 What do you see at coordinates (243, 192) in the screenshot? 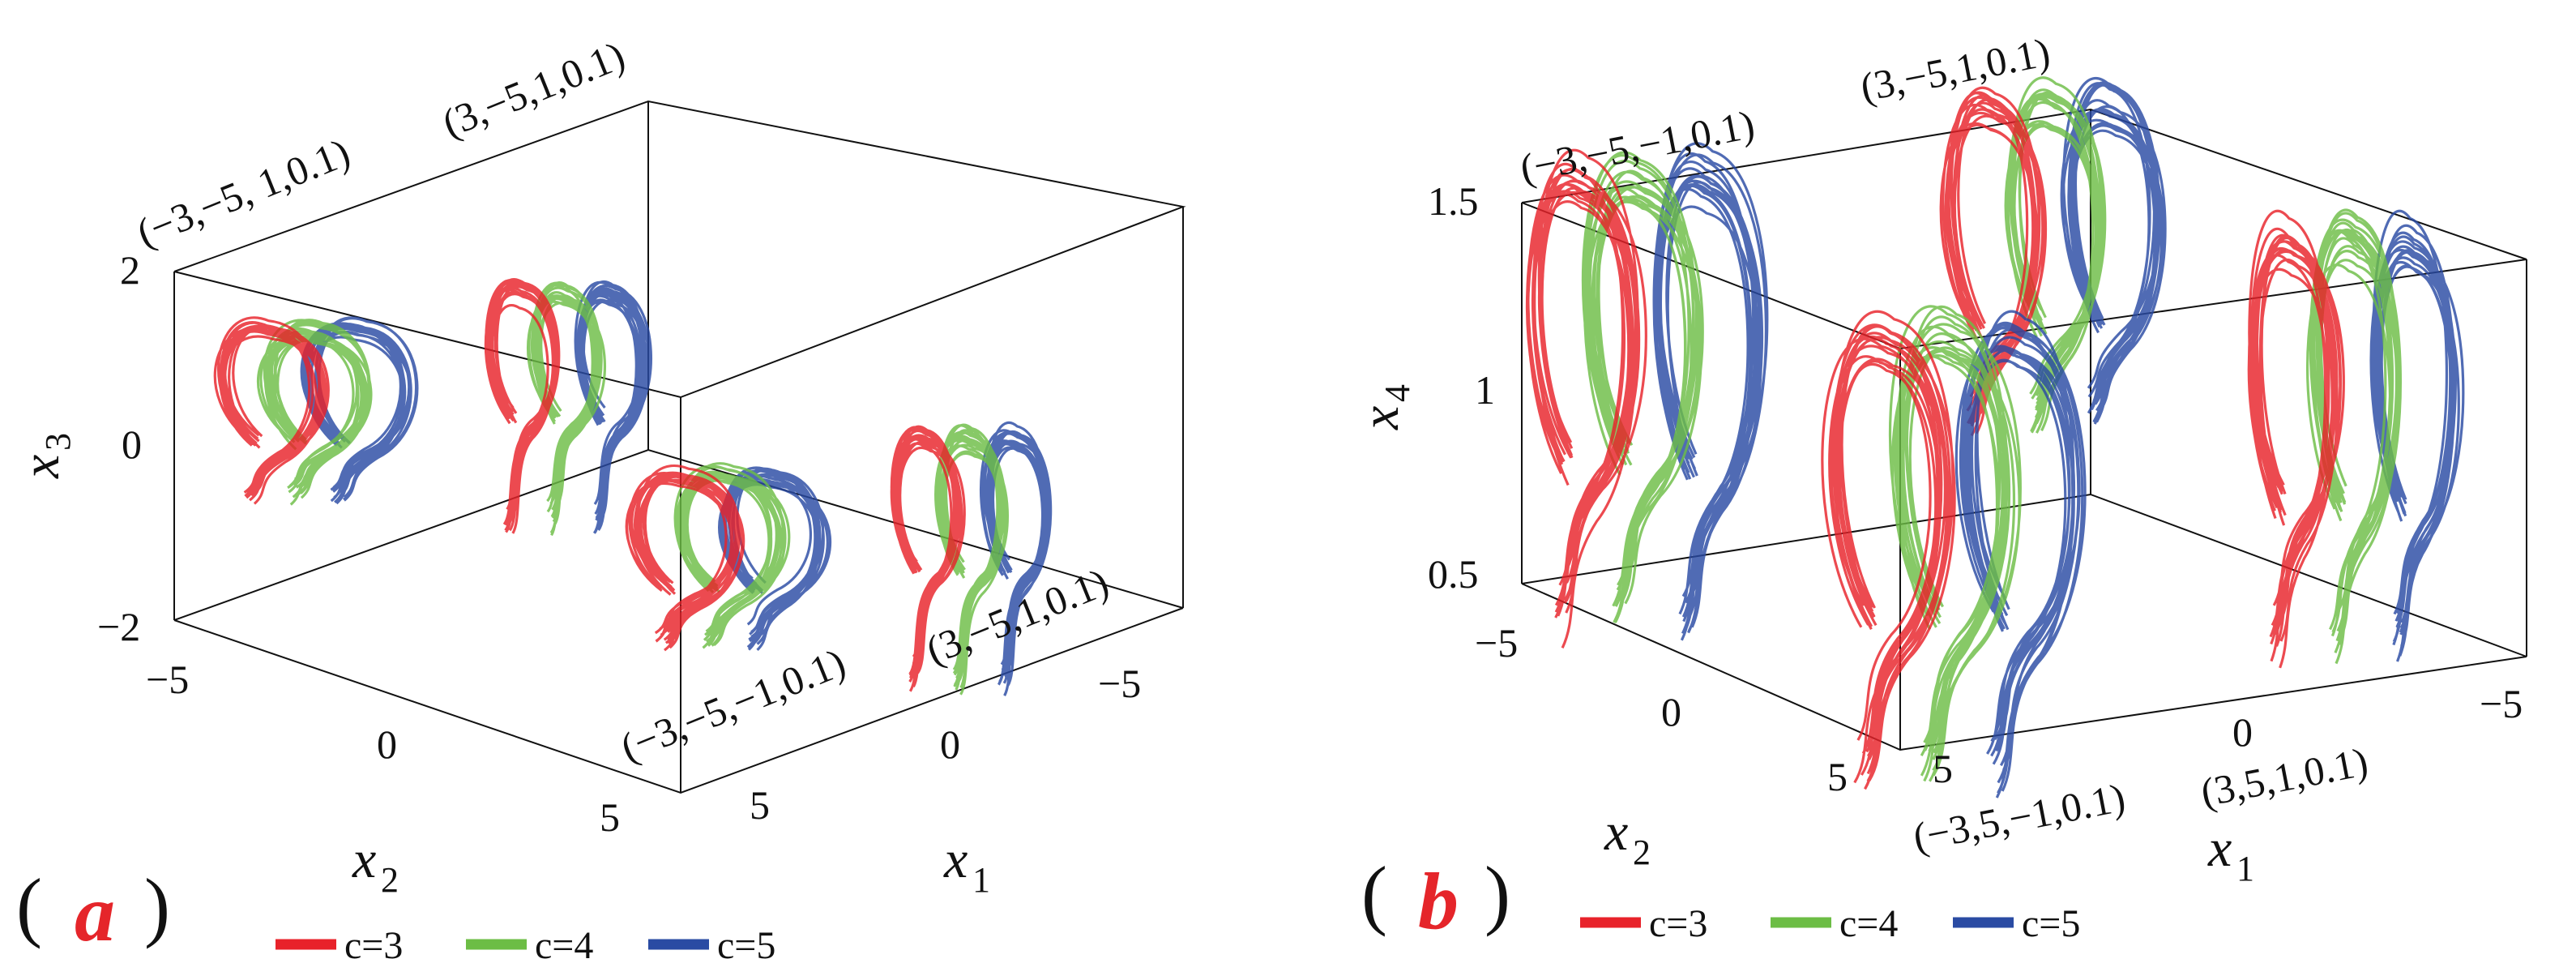
I see `panel-a-corner-label: (−3,−5, 1,0.1)` at bounding box center [243, 192].